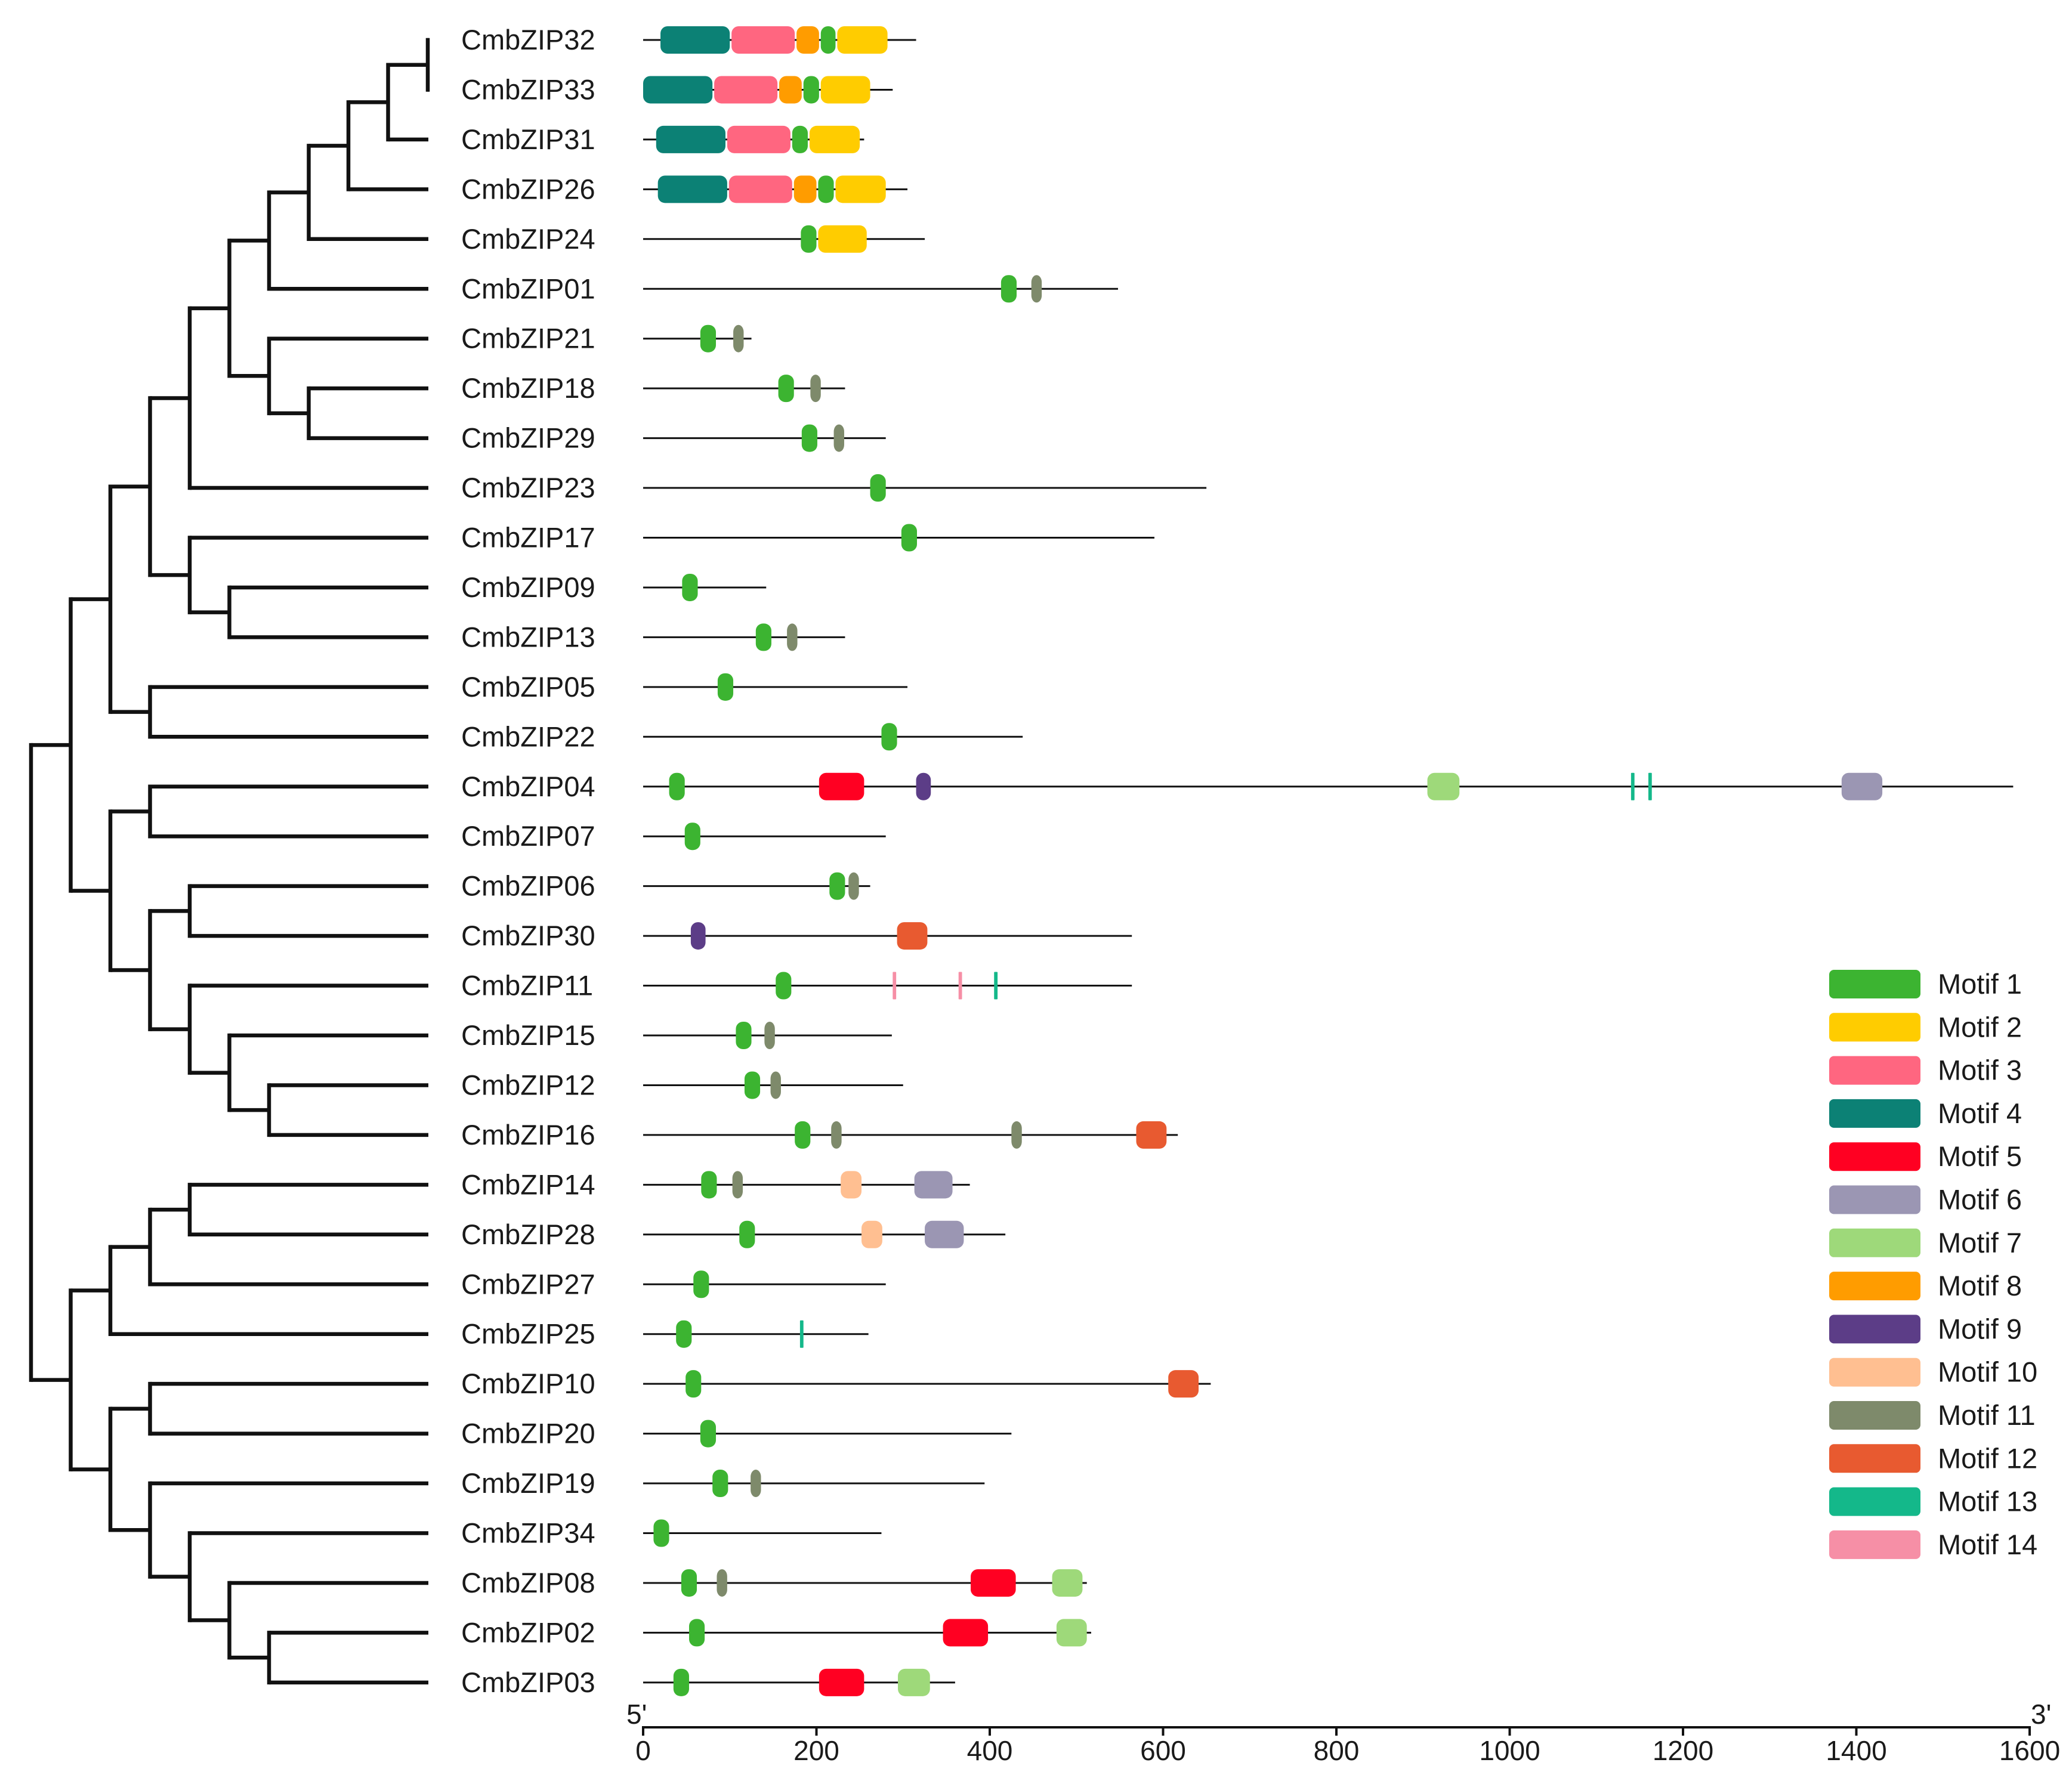 The height and width of the screenshot is (1778, 2072). Describe the element at coordinates (528, 836) in the screenshot. I see `gene-label: CmbZIP07` at that location.